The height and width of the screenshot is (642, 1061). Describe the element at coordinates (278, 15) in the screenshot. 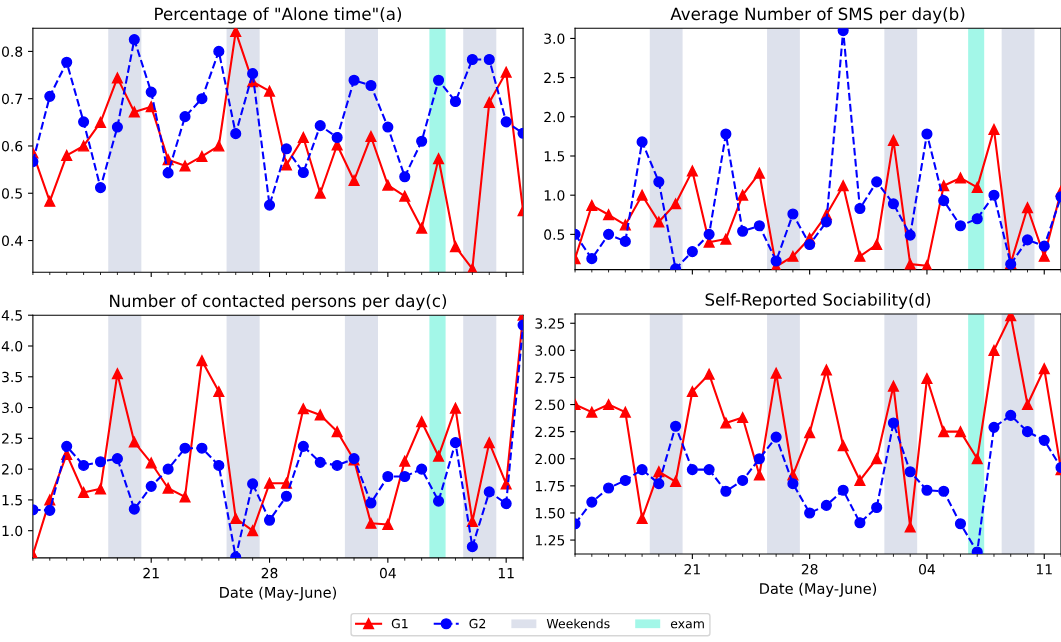

I see `chart-title: Percentage of "Alone time"(a)` at that location.